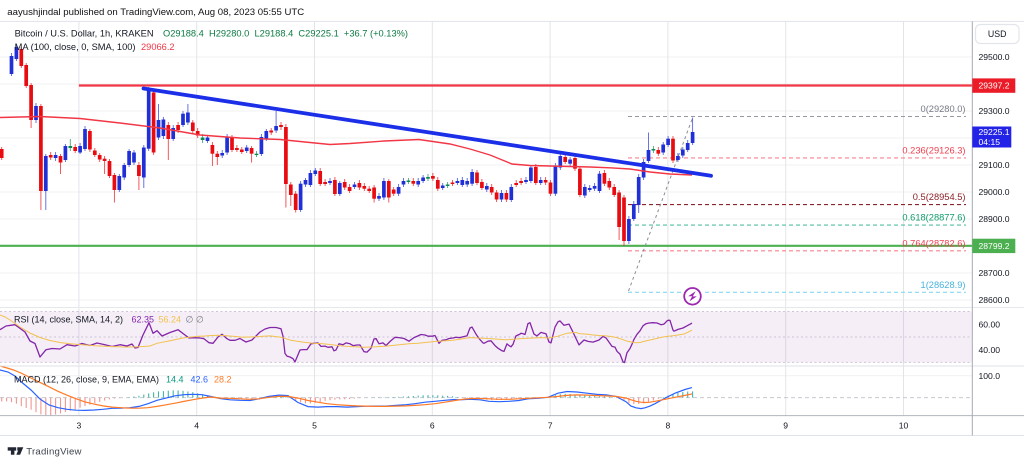 The width and height of the screenshot is (1024, 465). What do you see at coordinates (994, 86) in the screenshot?
I see `svg-text: 29397.2` at bounding box center [994, 86].